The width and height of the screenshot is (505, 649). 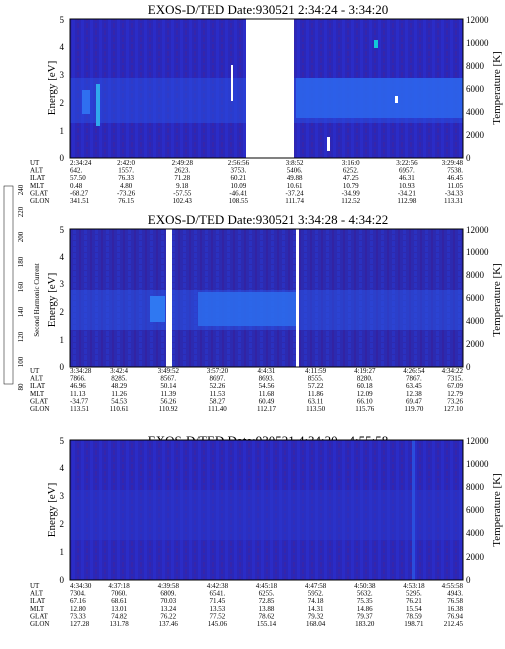 I want to click on panel-3-yticks: 0 1 2 3 4 5, so click(x=62, y=510).